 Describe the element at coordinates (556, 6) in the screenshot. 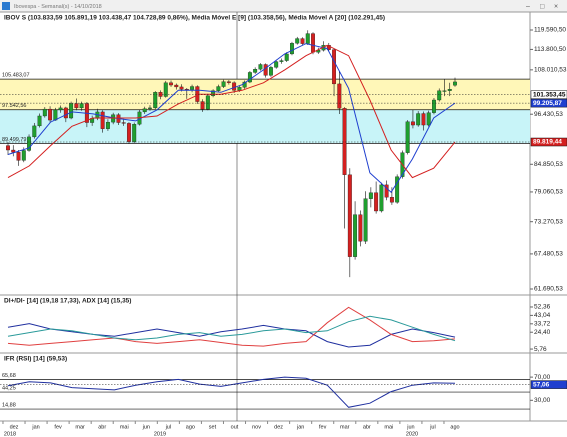

I see `close-button: ×` at that location.